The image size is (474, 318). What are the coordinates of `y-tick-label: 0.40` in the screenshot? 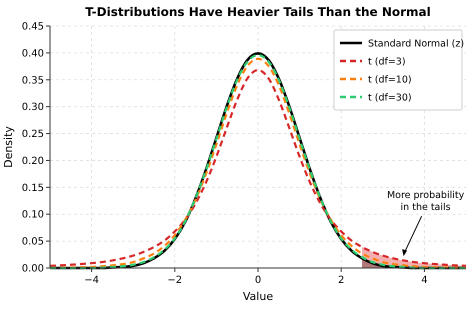 It's located at (33, 54).